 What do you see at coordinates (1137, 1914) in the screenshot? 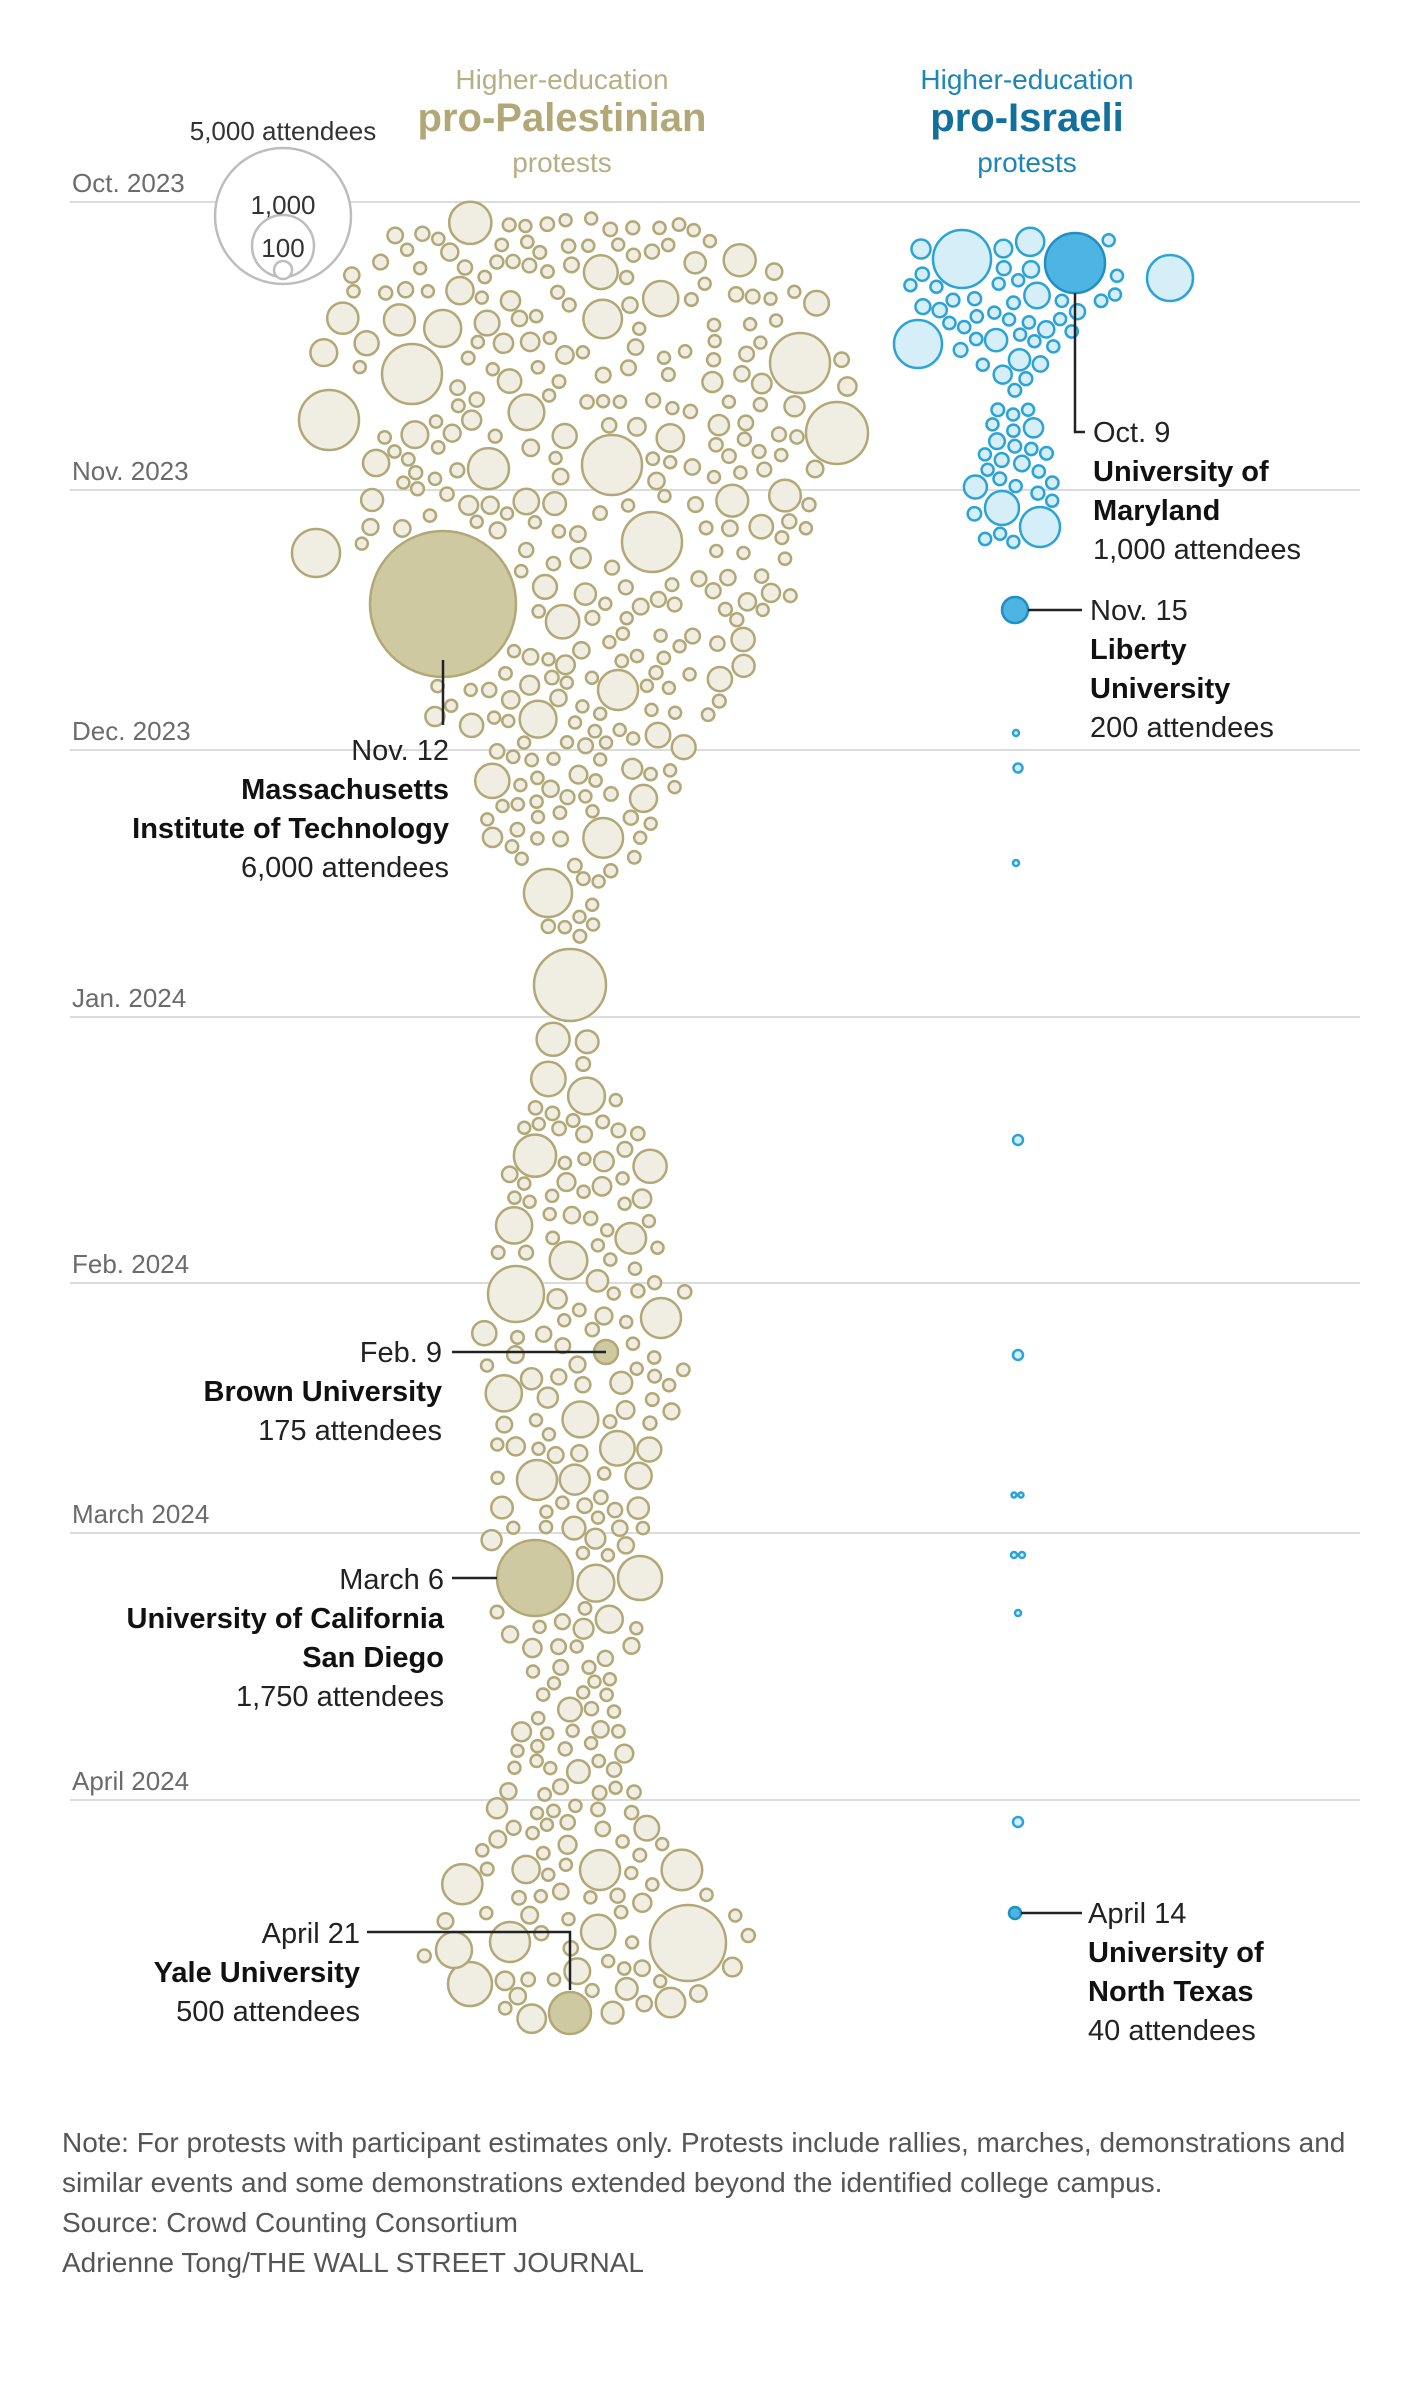
I see `annotation-north-texas-date: April 14` at bounding box center [1137, 1914].